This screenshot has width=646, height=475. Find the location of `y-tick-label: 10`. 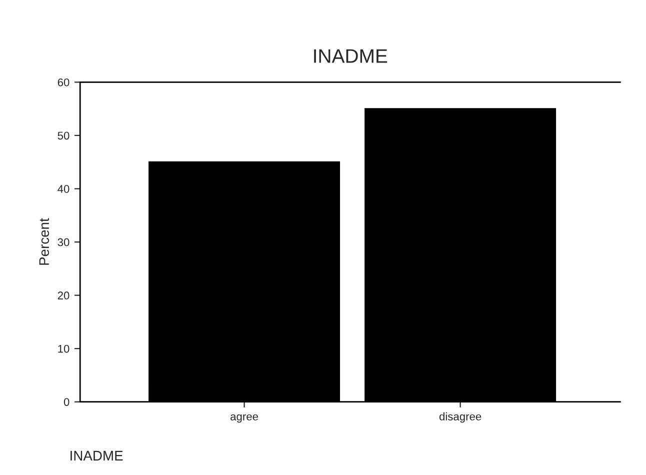

y-tick-label: 10 is located at coordinates (64, 348).